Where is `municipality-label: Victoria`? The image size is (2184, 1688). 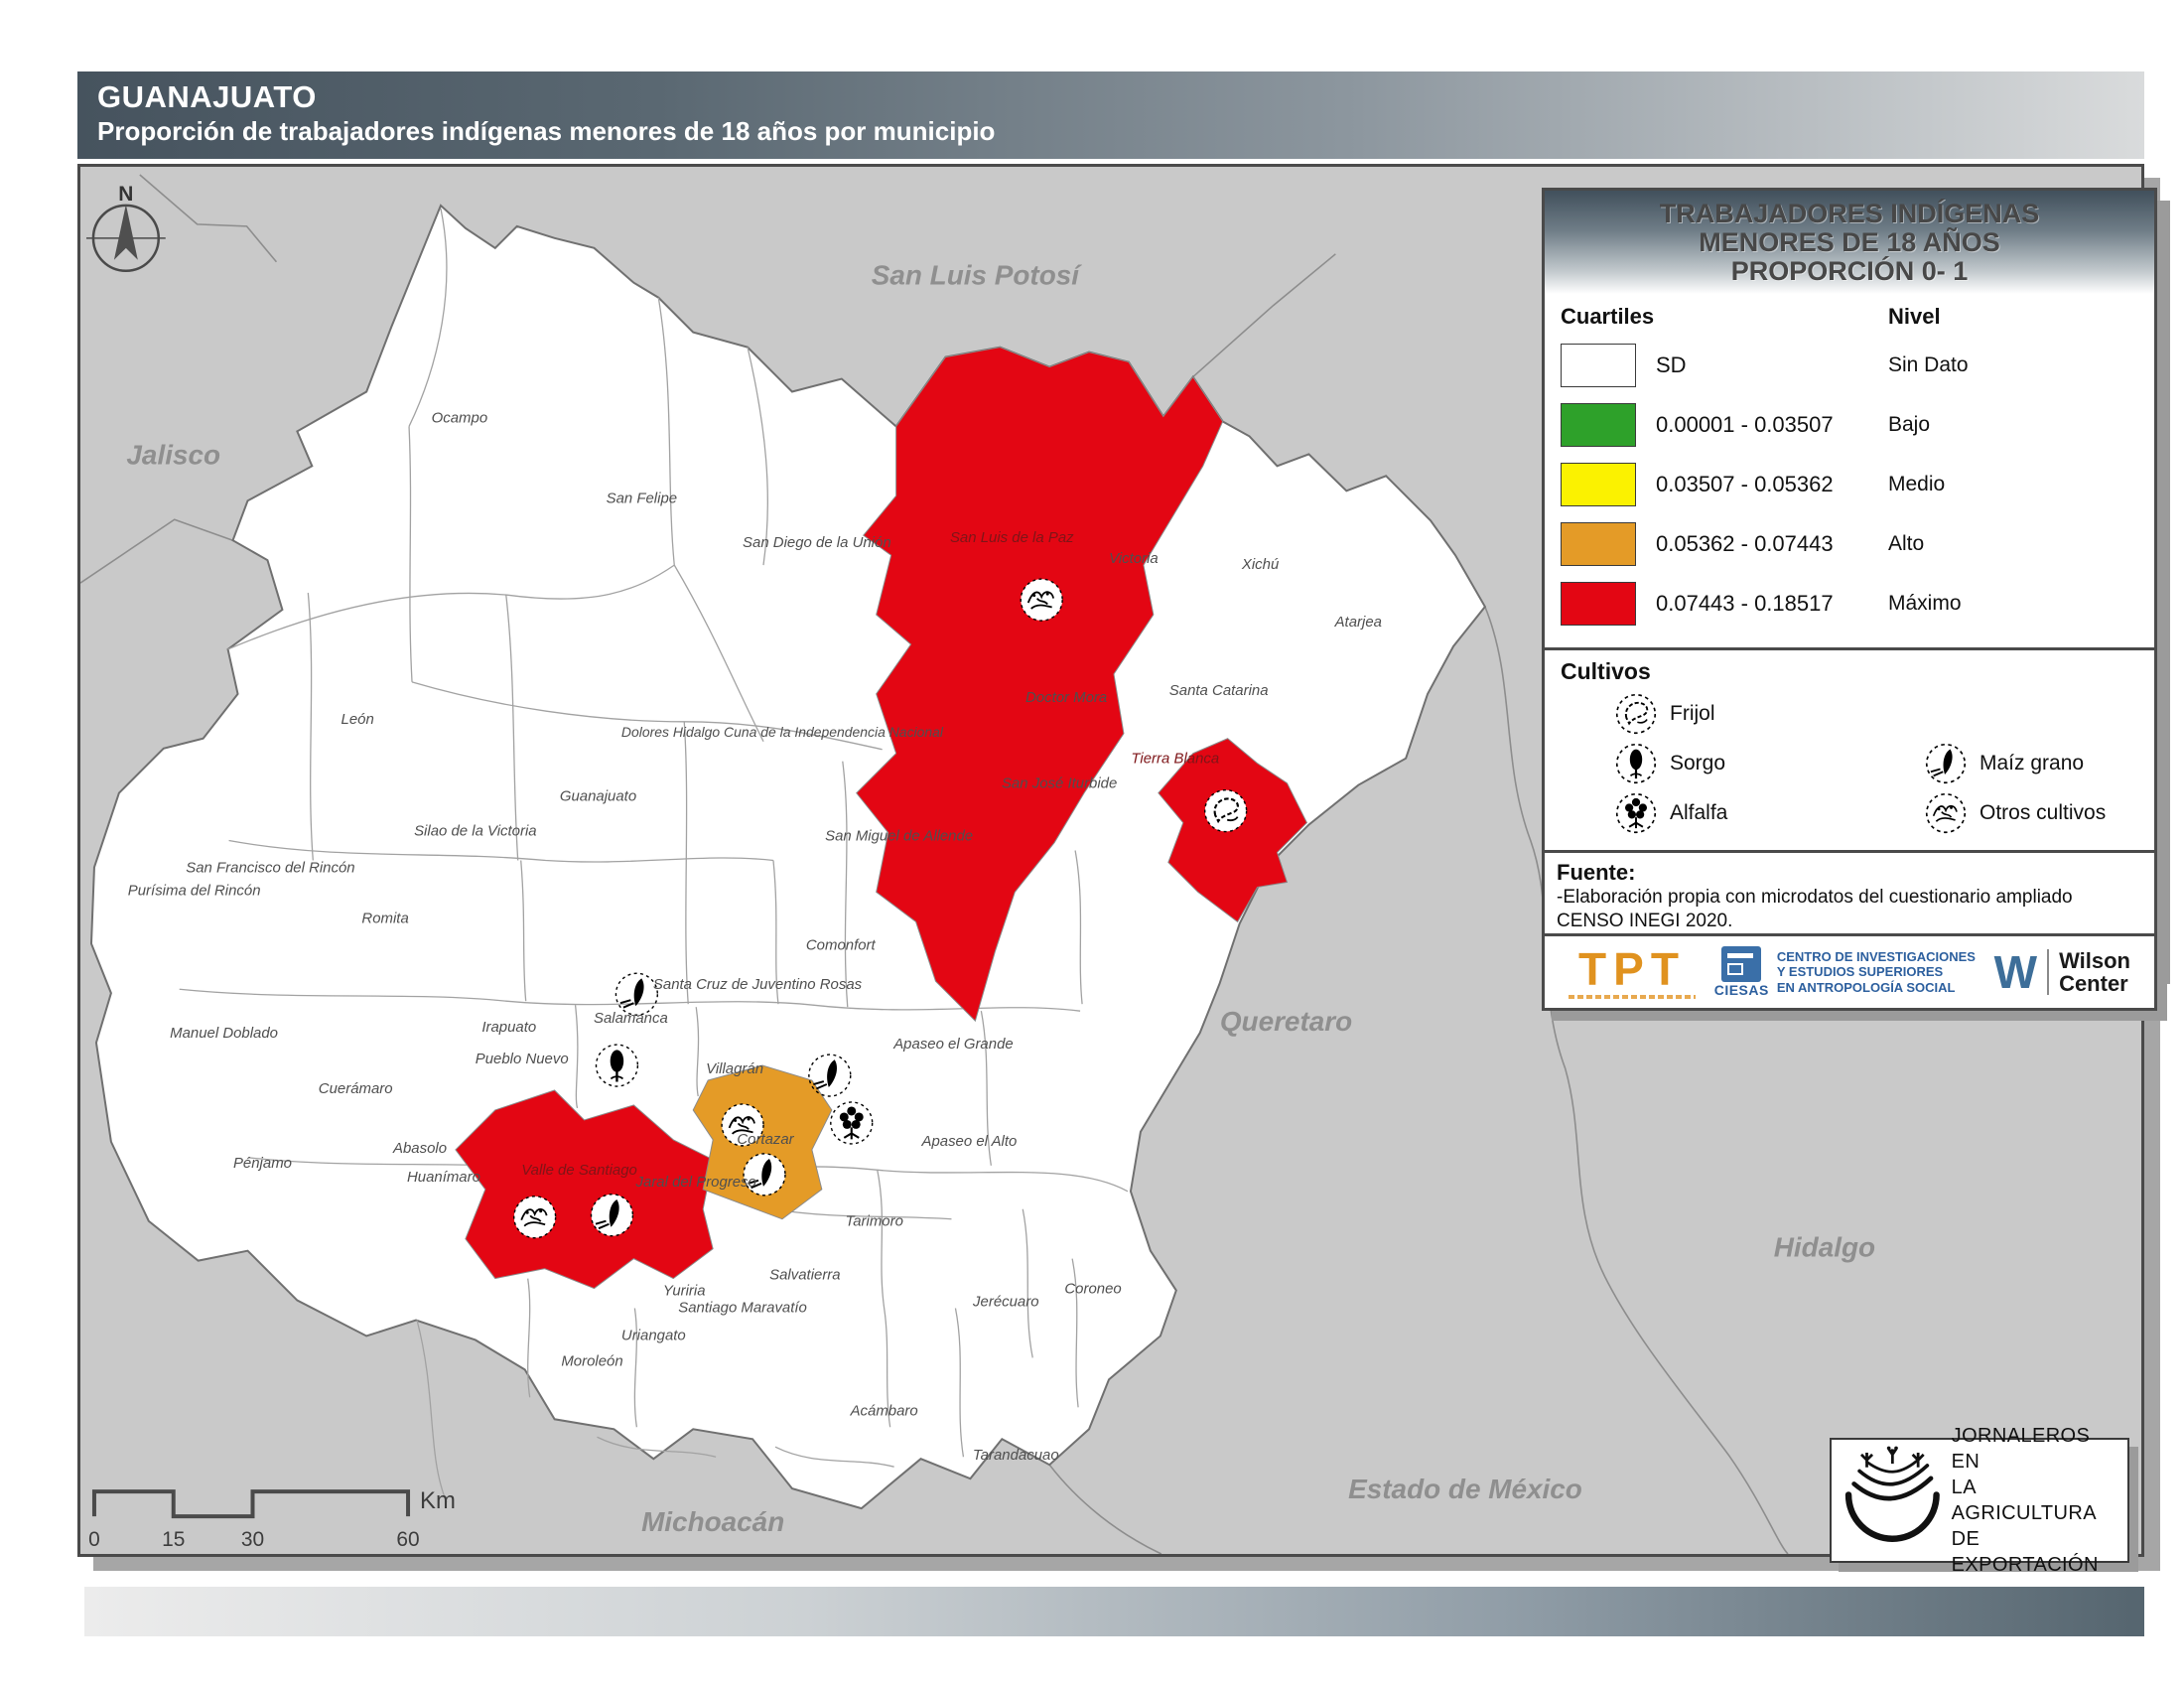
municipality-label: Victoria is located at coordinates (1134, 558).